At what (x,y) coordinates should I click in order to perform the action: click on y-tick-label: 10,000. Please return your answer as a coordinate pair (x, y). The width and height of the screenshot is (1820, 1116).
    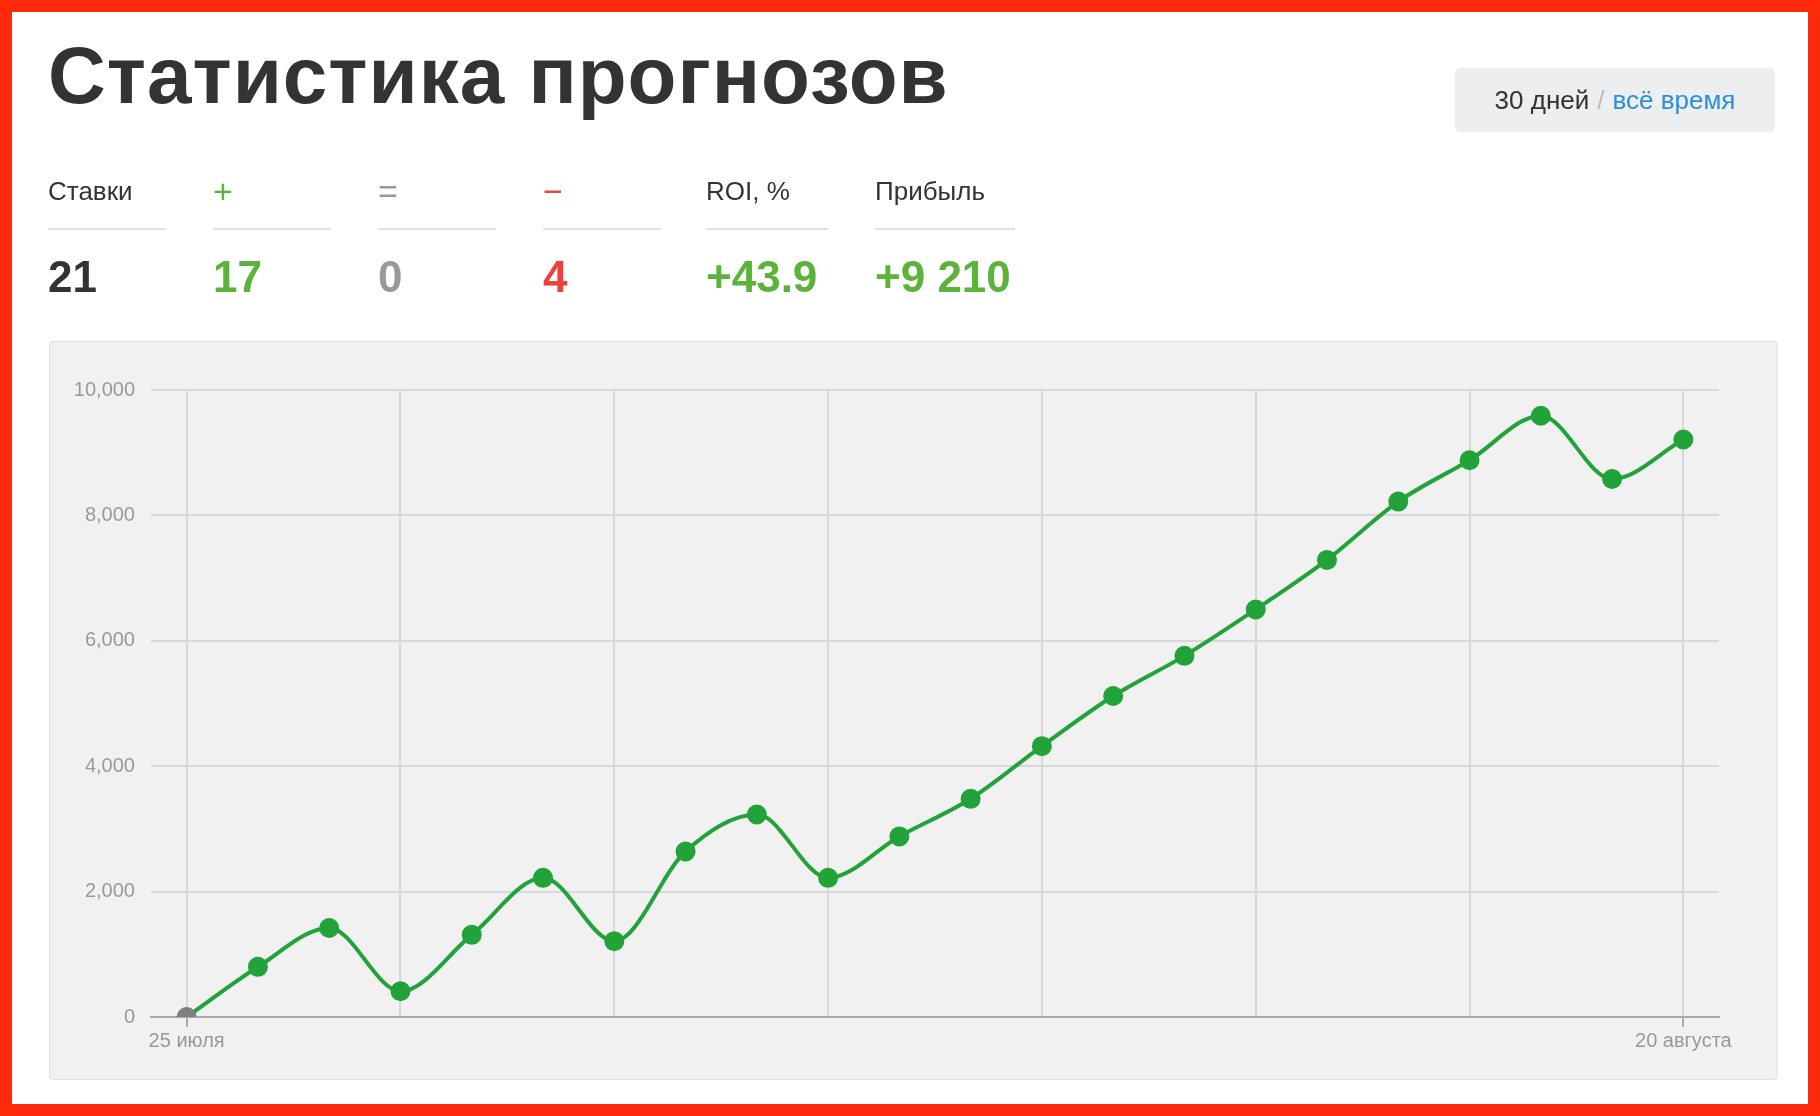
    Looking at the image, I should click on (104, 388).